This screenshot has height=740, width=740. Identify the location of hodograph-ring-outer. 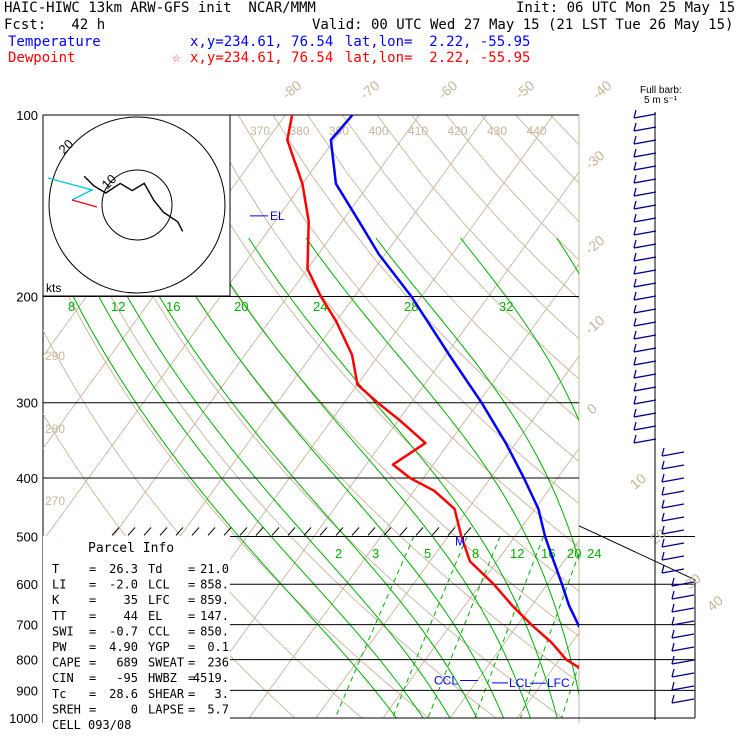
(137, 205).